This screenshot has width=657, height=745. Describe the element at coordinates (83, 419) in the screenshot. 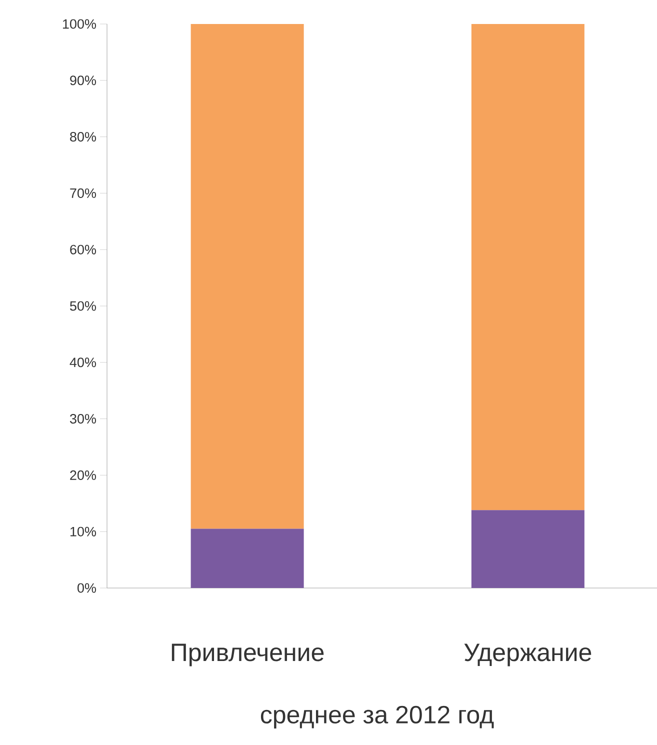

I see `y-tick-label: 30%` at that location.